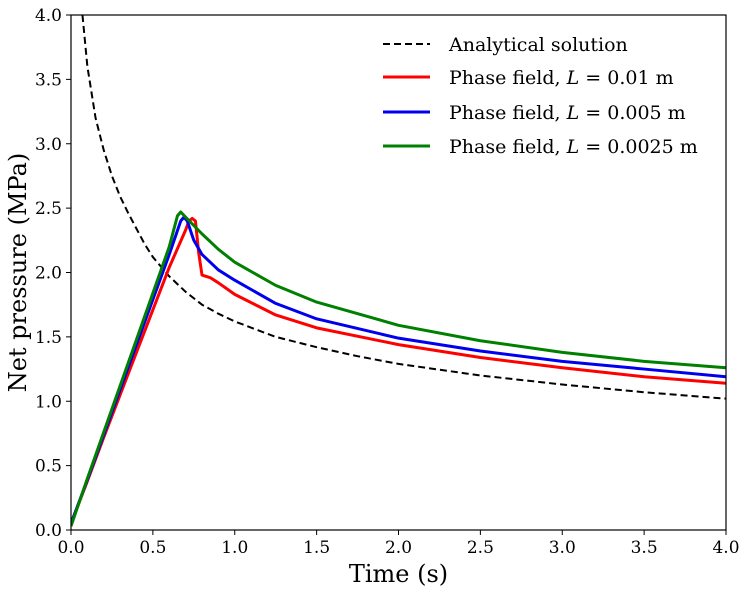 Image resolution: width=747 pixels, height=596 pixels. Describe the element at coordinates (573, 147) in the screenshot. I see `legend-label-l-00025: Phase field, L = 0.0025 m` at that location.